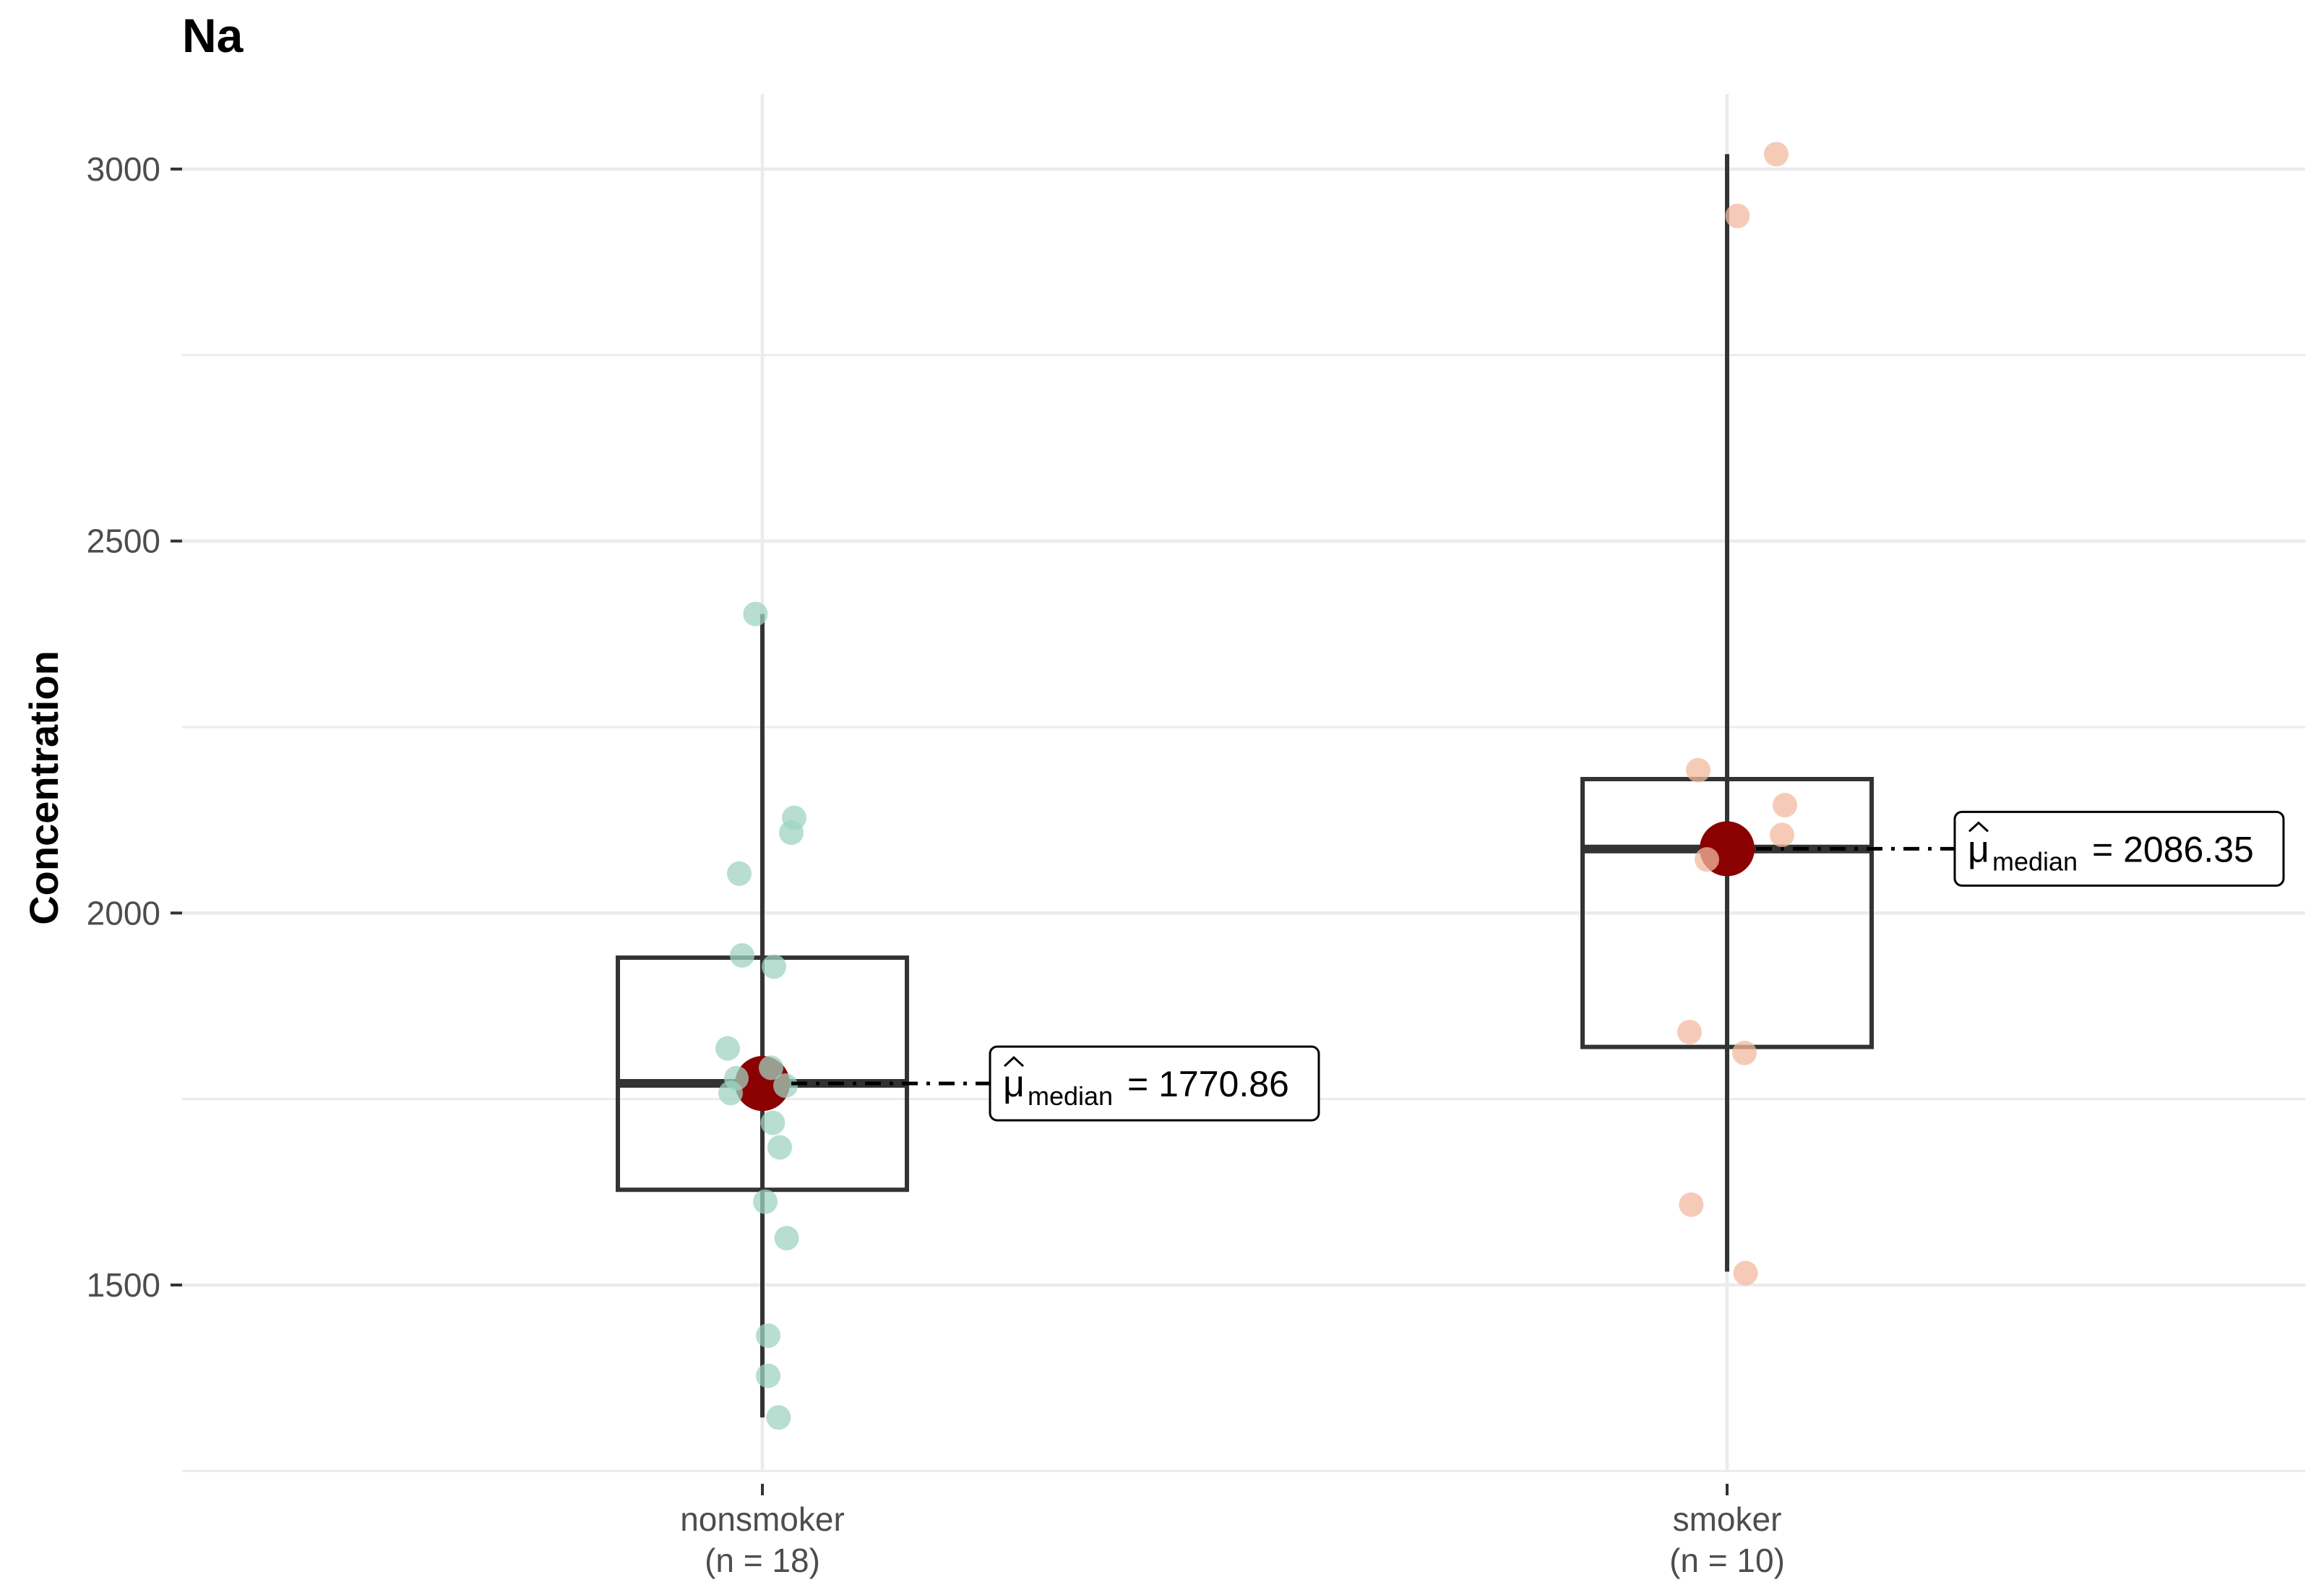  I want to click on annotation-layer: μ median = 1770.86μ median = 2086.35, so click(1538, 966).